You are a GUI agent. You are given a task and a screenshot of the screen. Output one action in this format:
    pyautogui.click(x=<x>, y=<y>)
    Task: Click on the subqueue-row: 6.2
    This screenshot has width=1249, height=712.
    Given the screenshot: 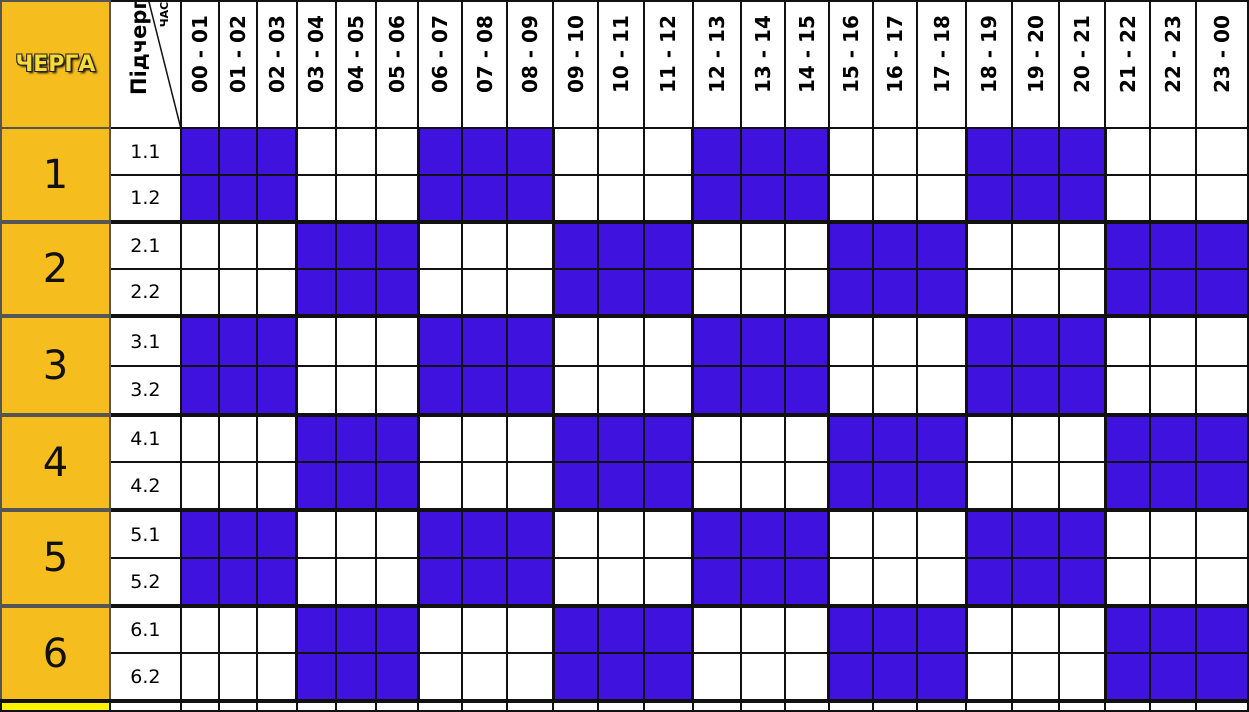 What is the action you would take?
    pyautogui.click(x=625, y=677)
    